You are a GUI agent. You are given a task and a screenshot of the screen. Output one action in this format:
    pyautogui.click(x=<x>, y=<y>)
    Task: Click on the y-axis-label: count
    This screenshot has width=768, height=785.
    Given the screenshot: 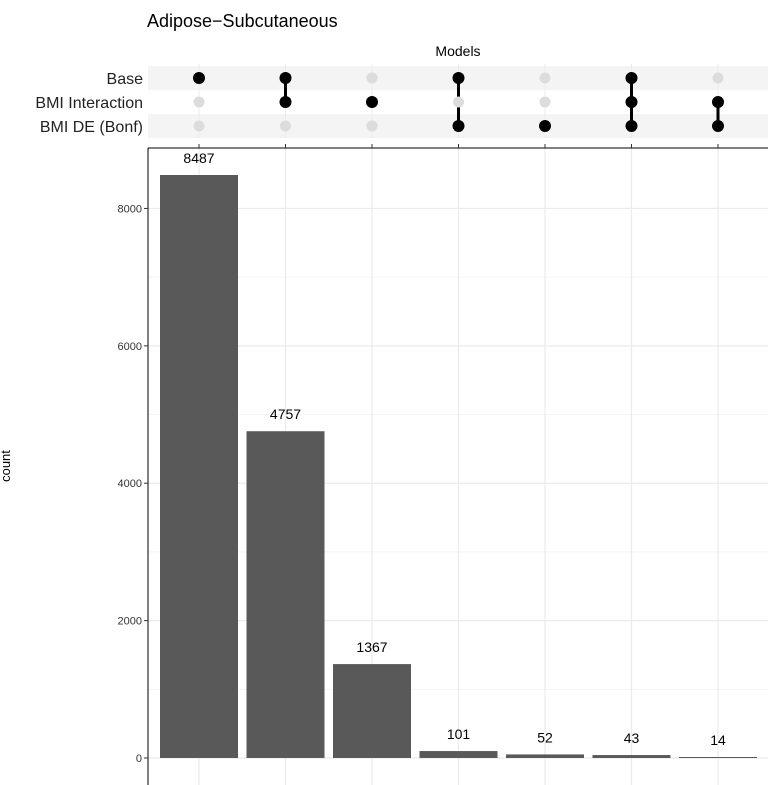 What is the action you would take?
    pyautogui.click(x=6, y=466)
    